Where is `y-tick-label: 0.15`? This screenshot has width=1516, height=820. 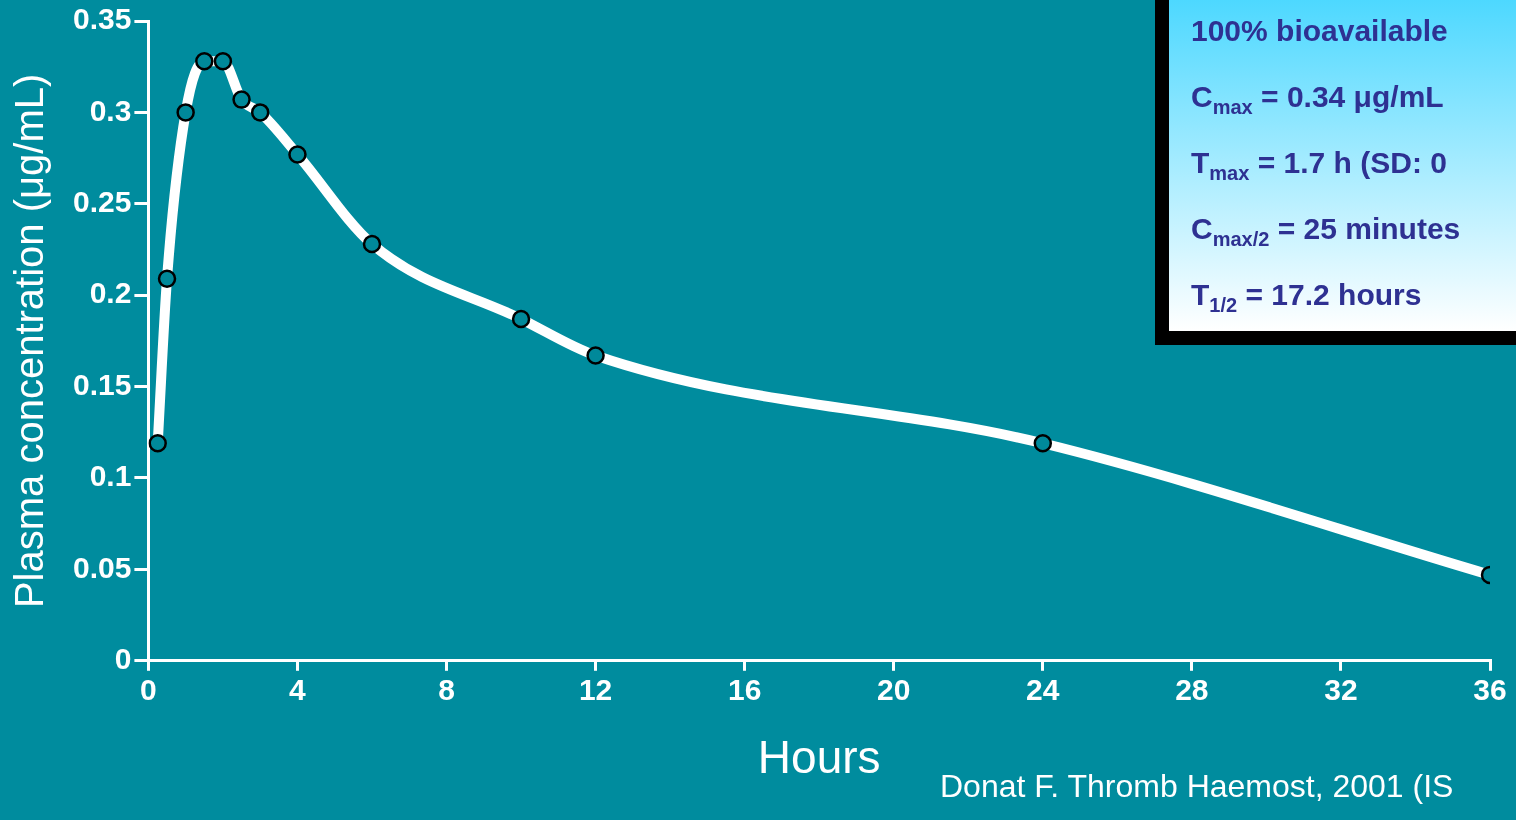
y-tick-label: 0.15 is located at coordinates (102, 384).